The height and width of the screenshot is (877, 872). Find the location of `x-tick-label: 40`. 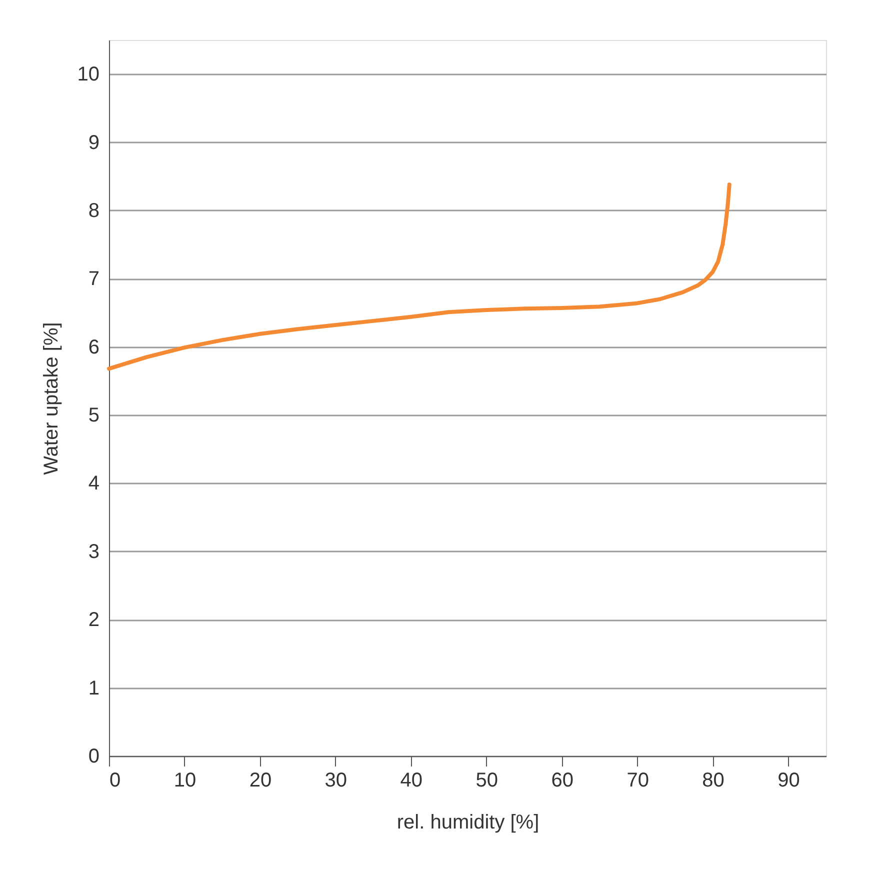

x-tick-label: 40 is located at coordinates (411, 781).